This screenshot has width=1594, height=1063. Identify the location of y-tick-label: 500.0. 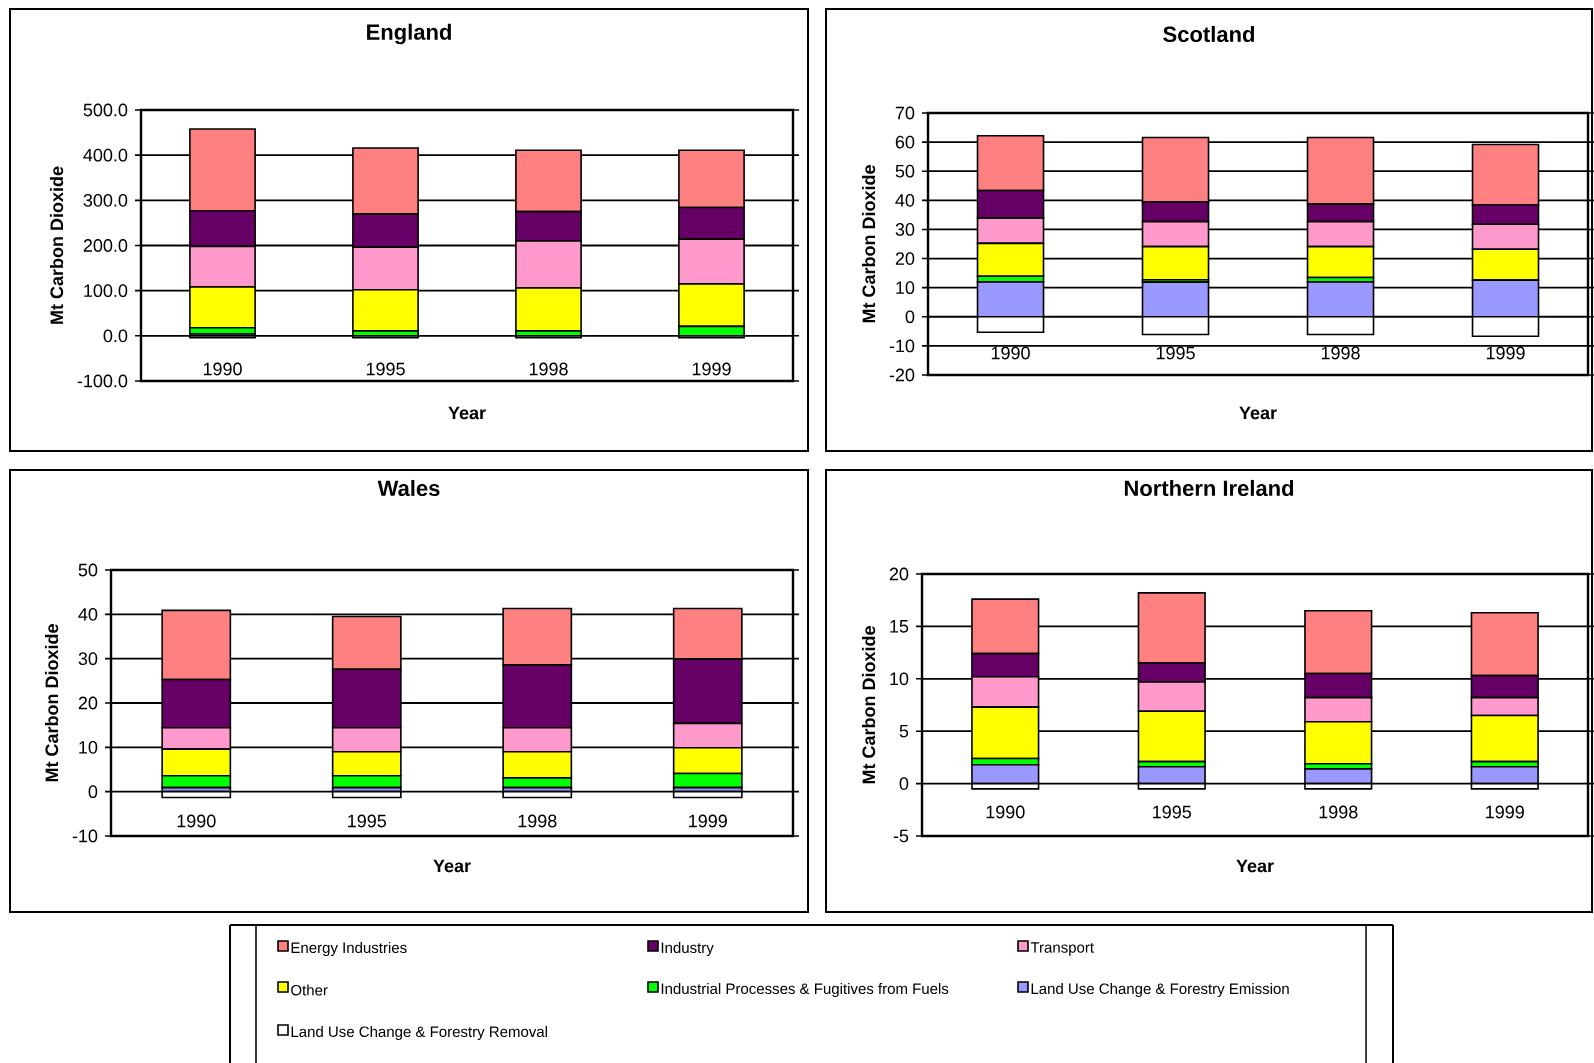
(105, 110).